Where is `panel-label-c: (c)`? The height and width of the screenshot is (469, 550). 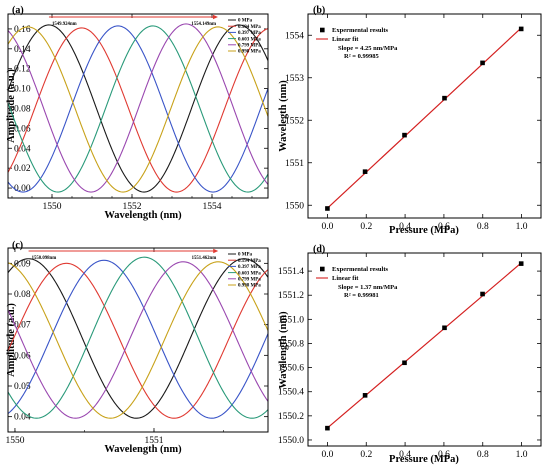
panel-label-c: (c) is located at coordinates (17, 245).